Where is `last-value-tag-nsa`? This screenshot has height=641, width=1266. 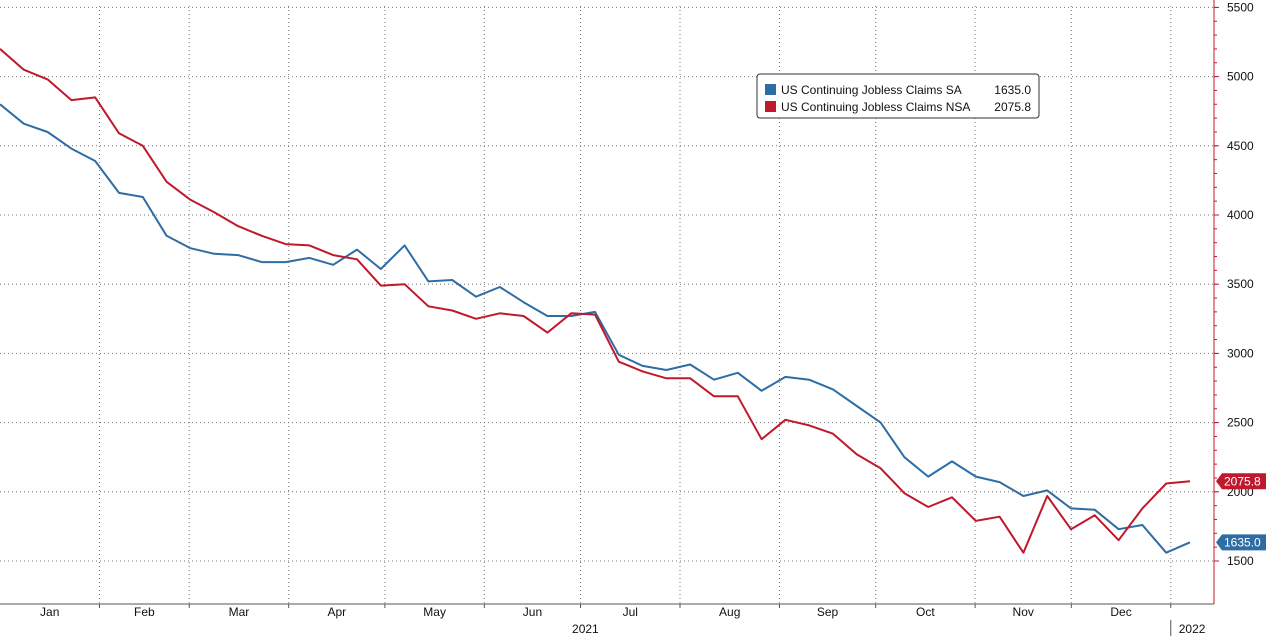
last-value-tag-nsa is located at coordinates (1241, 481).